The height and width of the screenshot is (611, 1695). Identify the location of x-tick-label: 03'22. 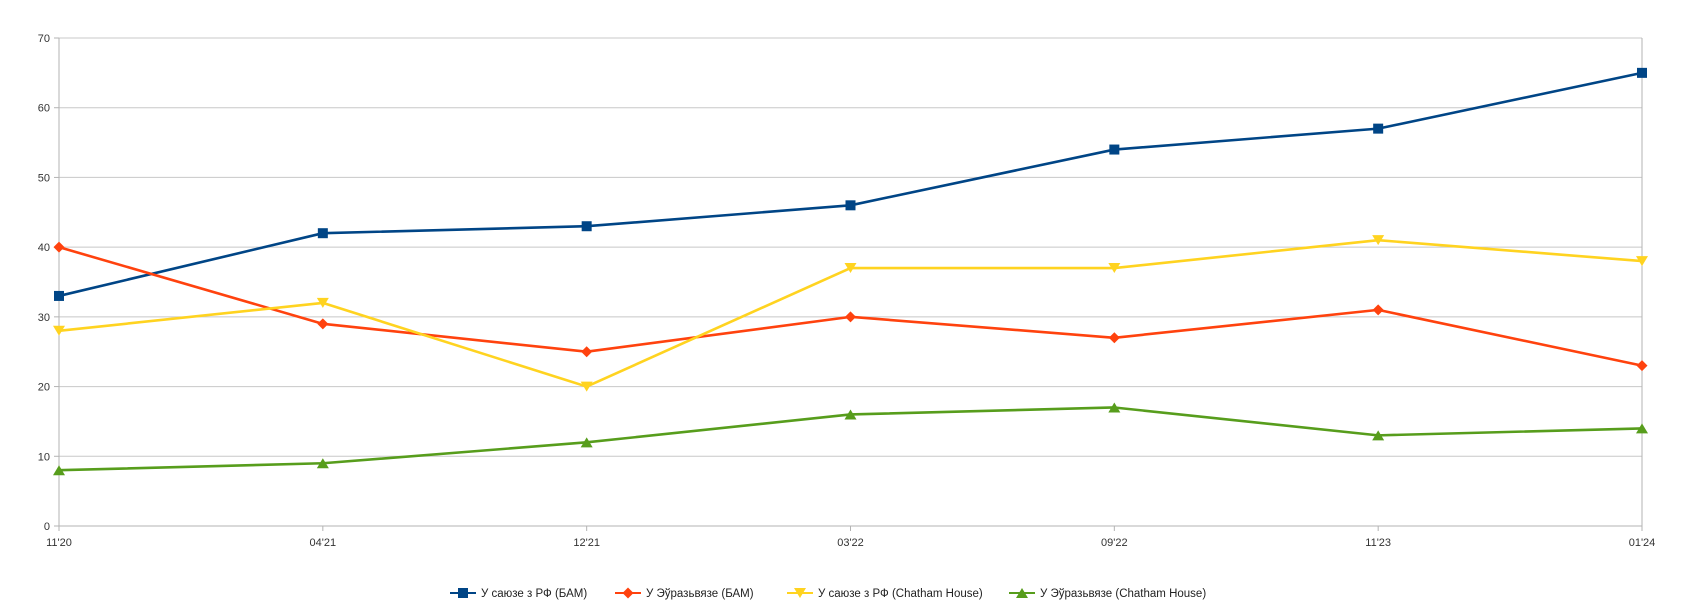
(850, 543).